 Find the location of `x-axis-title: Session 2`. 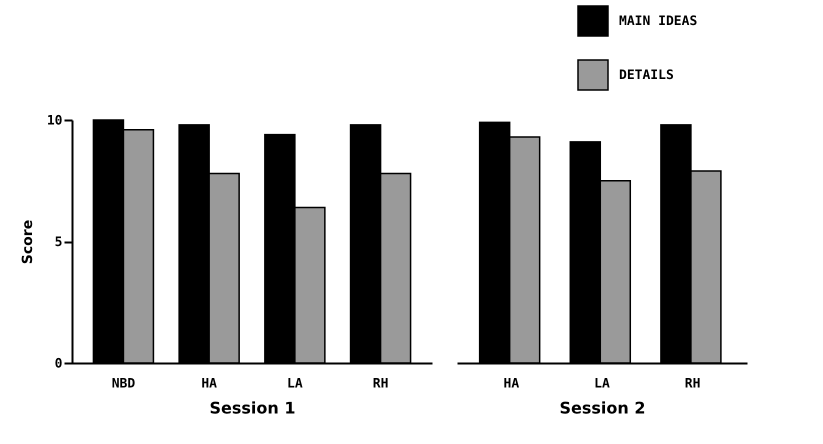

x-axis-title: Session 2 is located at coordinates (603, 408).